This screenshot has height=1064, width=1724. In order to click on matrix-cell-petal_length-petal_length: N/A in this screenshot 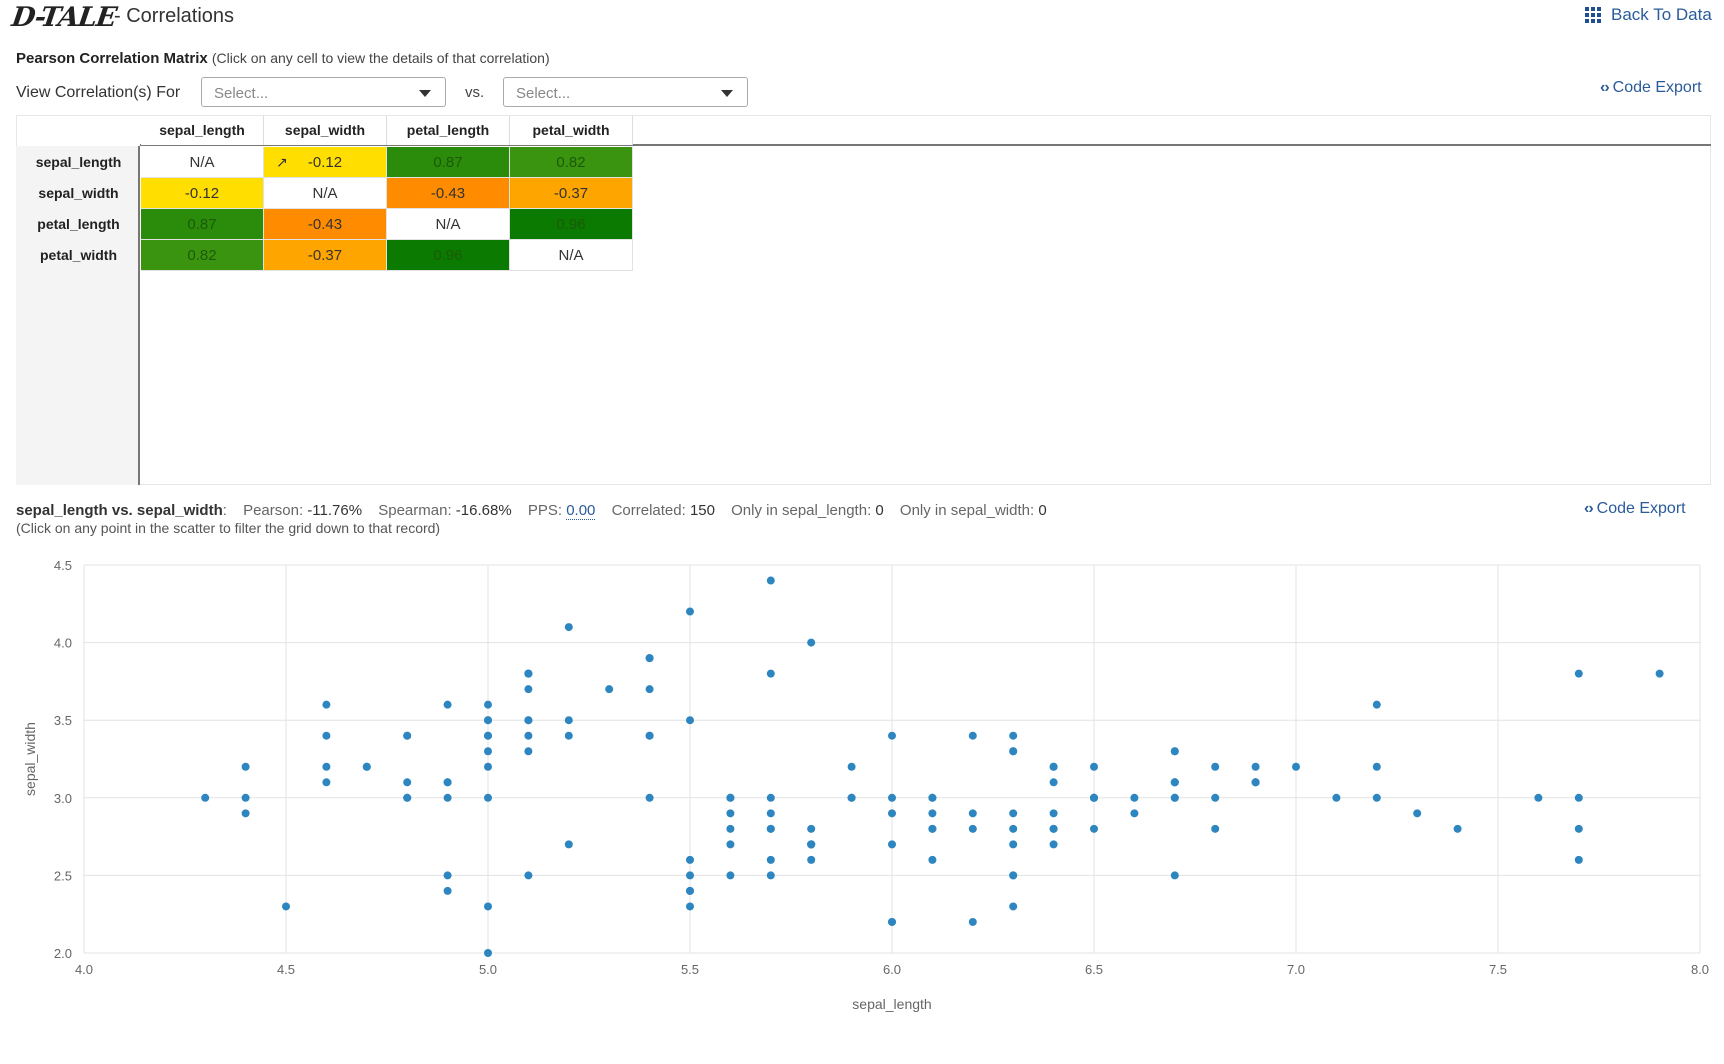, I will do `click(448, 224)`.